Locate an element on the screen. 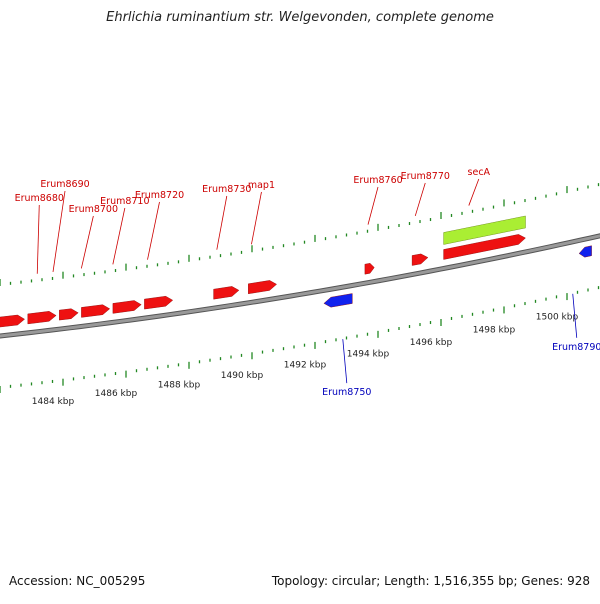  tick-label: 1492 kbp is located at coordinates (305, 366).